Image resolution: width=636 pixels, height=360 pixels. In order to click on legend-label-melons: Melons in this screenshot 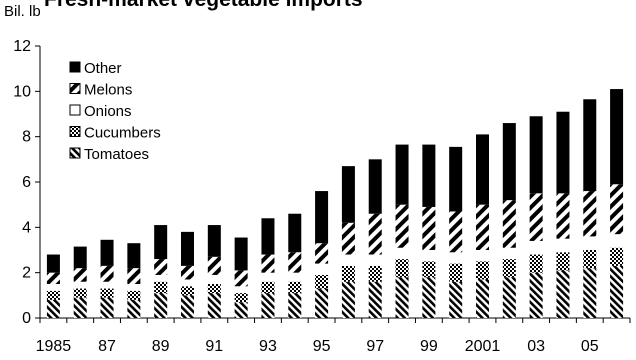, I will do `click(108, 90)`.